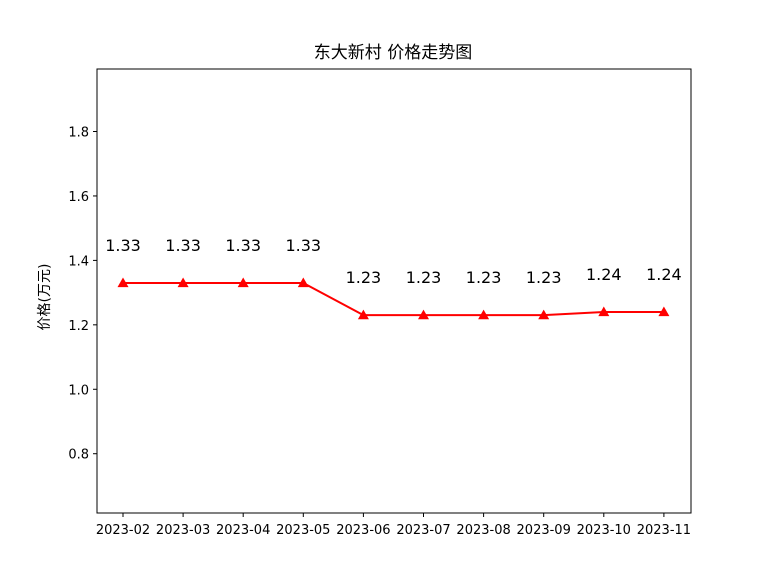 The height and width of the screenshot is (576, 768). Describe the element at coordinates (664, 530) in the screenshot. I see `x-tick-label: 2023-11` at that location.